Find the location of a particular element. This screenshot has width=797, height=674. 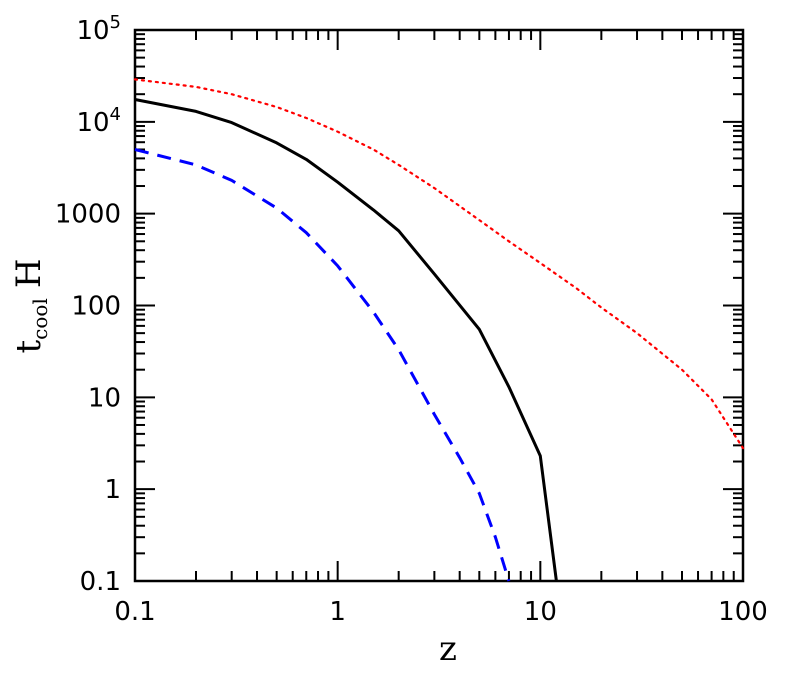

y-tick-labels: 0.1 1 10 100 1000 10⁴ 10⁵ is located at coordinates (88, 304).